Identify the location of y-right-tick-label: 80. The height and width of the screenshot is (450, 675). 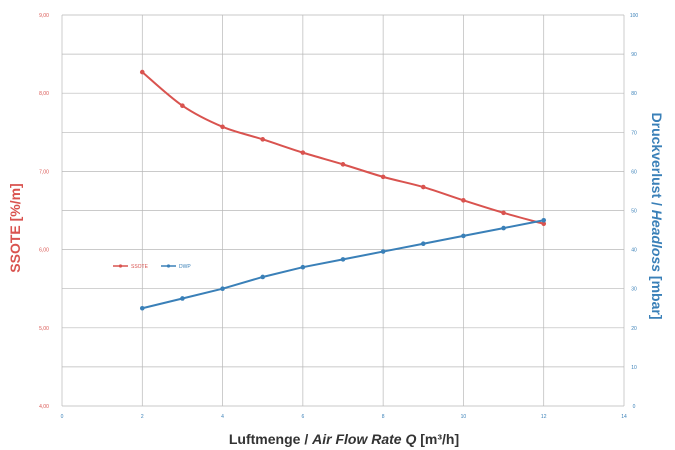
(634, 94).